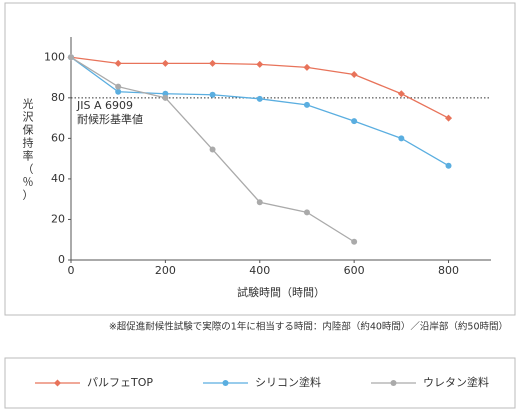  What do you see at coordinates (71, 270) in the screenshot?
I see `x-tick-label: 0` at bounding box center [71, 270].